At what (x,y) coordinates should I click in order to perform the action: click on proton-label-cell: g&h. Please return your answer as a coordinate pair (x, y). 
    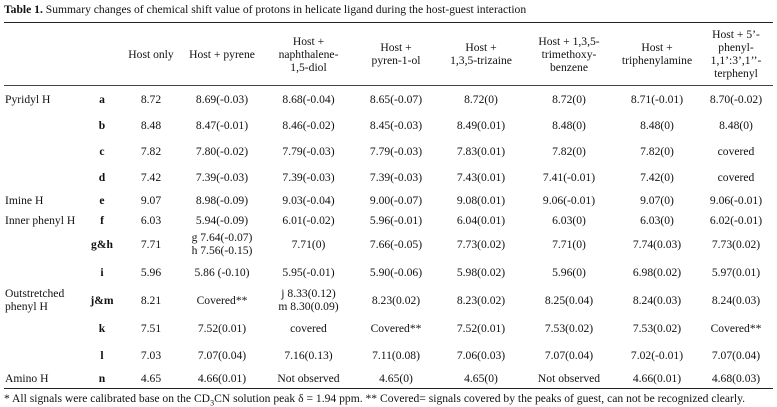
    Looking at the image, I should click on (102, 244).